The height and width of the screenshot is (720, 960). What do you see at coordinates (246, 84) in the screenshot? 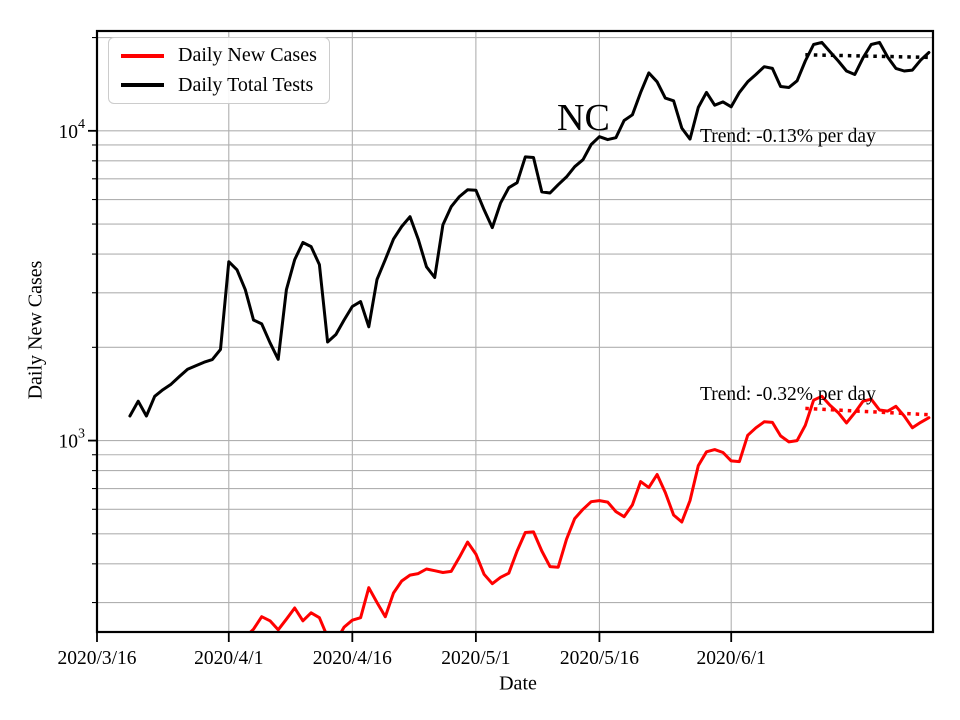
I see `legend-tests-label: Daily Total Tests` at bounding box center [246, 84].